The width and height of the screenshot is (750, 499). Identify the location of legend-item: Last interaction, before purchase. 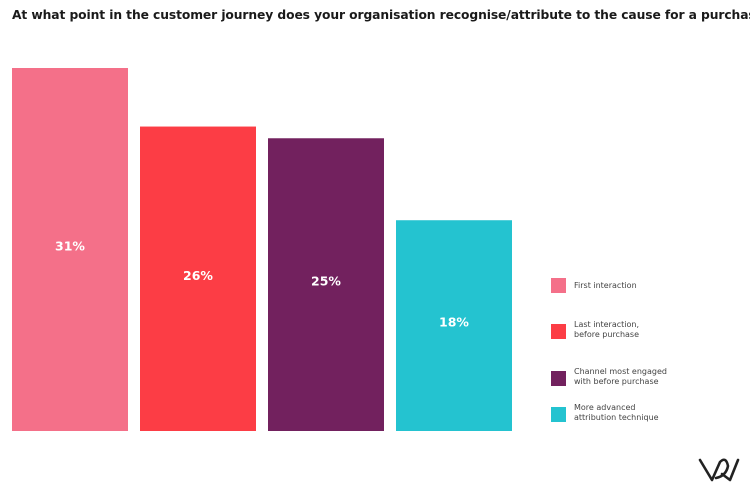
(617, 330).